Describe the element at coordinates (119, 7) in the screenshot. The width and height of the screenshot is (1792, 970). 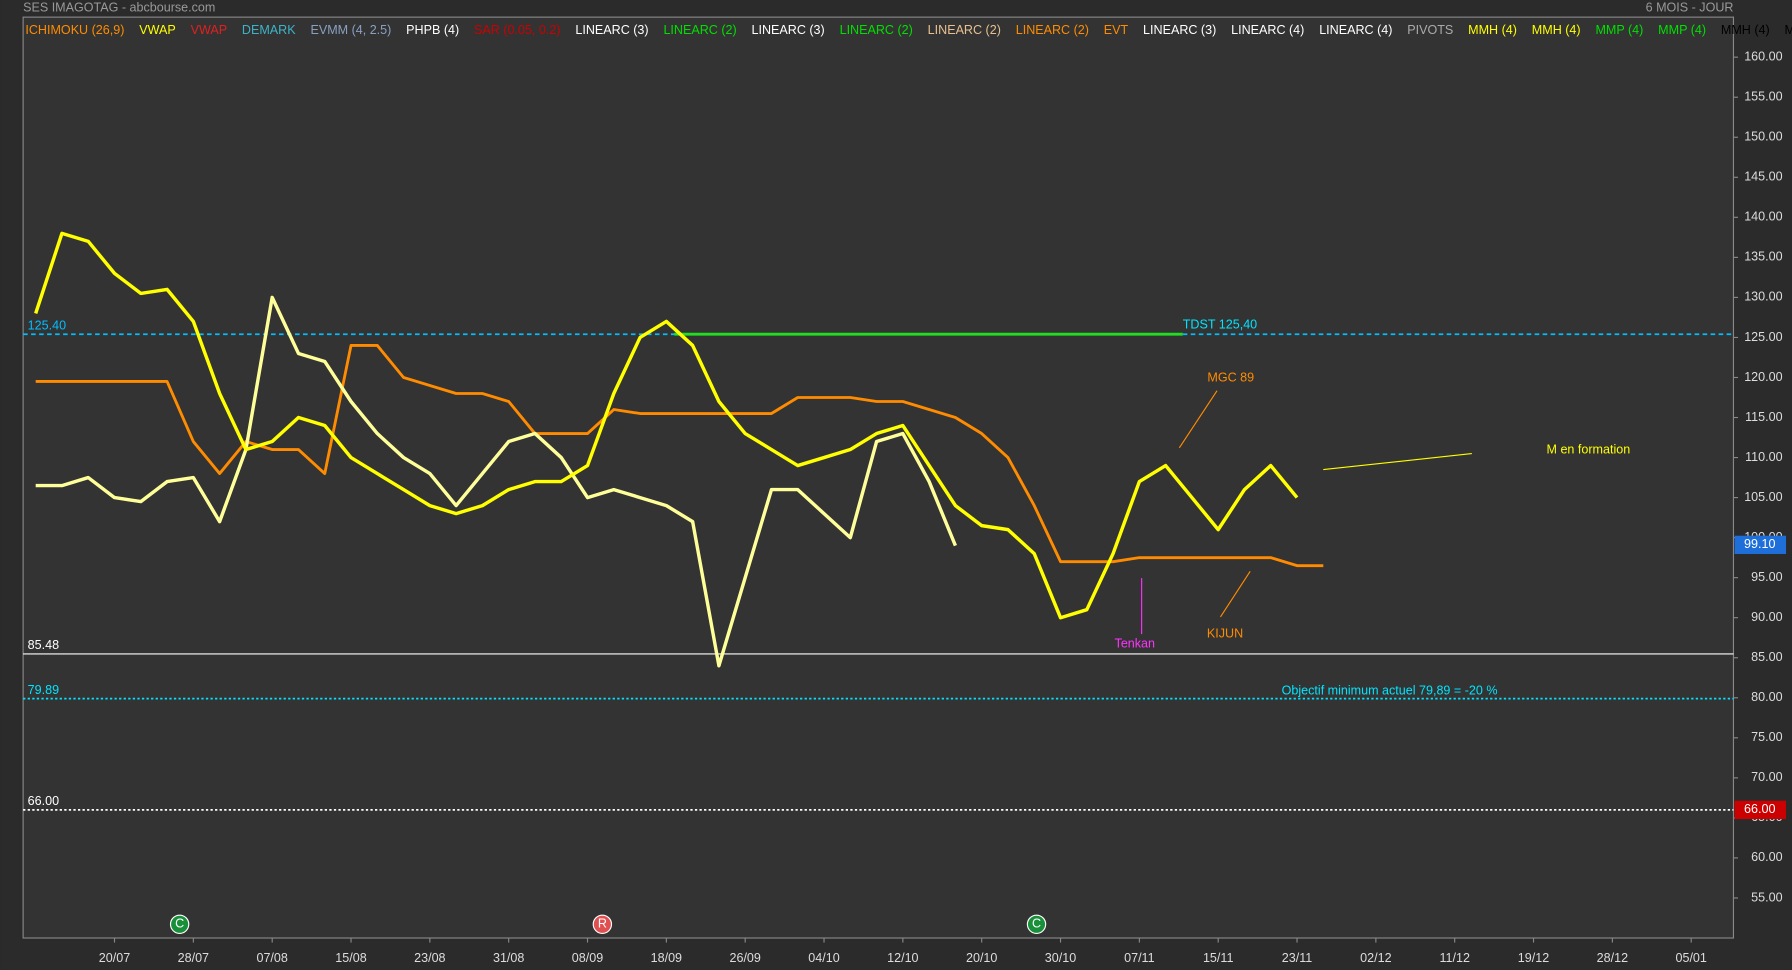
I see `chart-title: SES IMAGOTAG - abcbourse.com` at that location.